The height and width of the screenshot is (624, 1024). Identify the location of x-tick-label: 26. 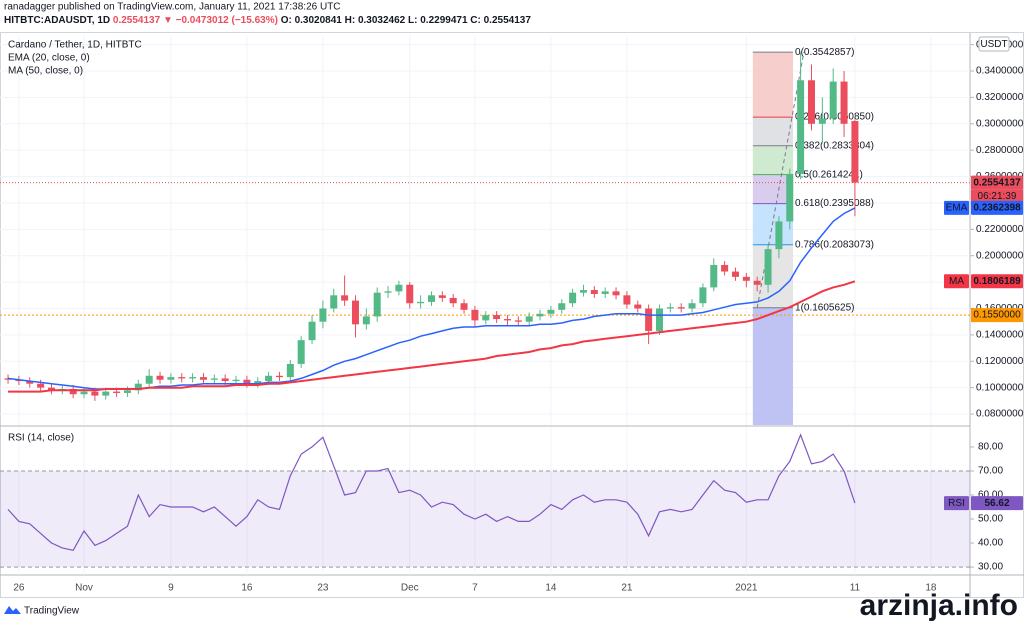
(19, 588).